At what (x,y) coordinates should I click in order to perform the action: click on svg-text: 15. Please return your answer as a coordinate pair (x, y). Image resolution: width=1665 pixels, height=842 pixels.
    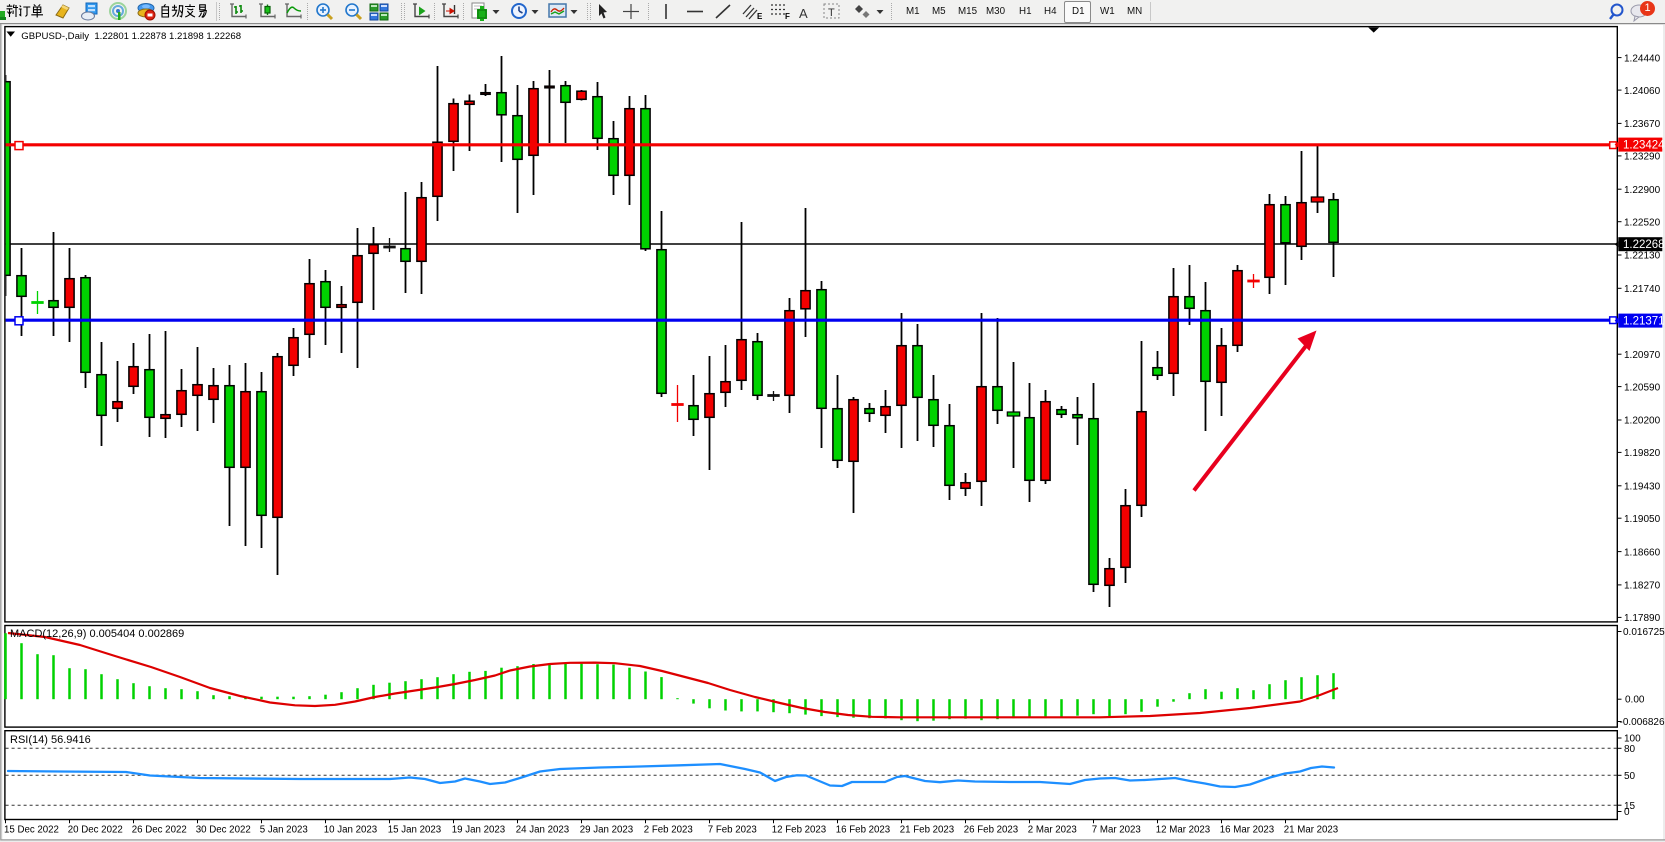
    Looking at the image, I should click on (1630, 806).